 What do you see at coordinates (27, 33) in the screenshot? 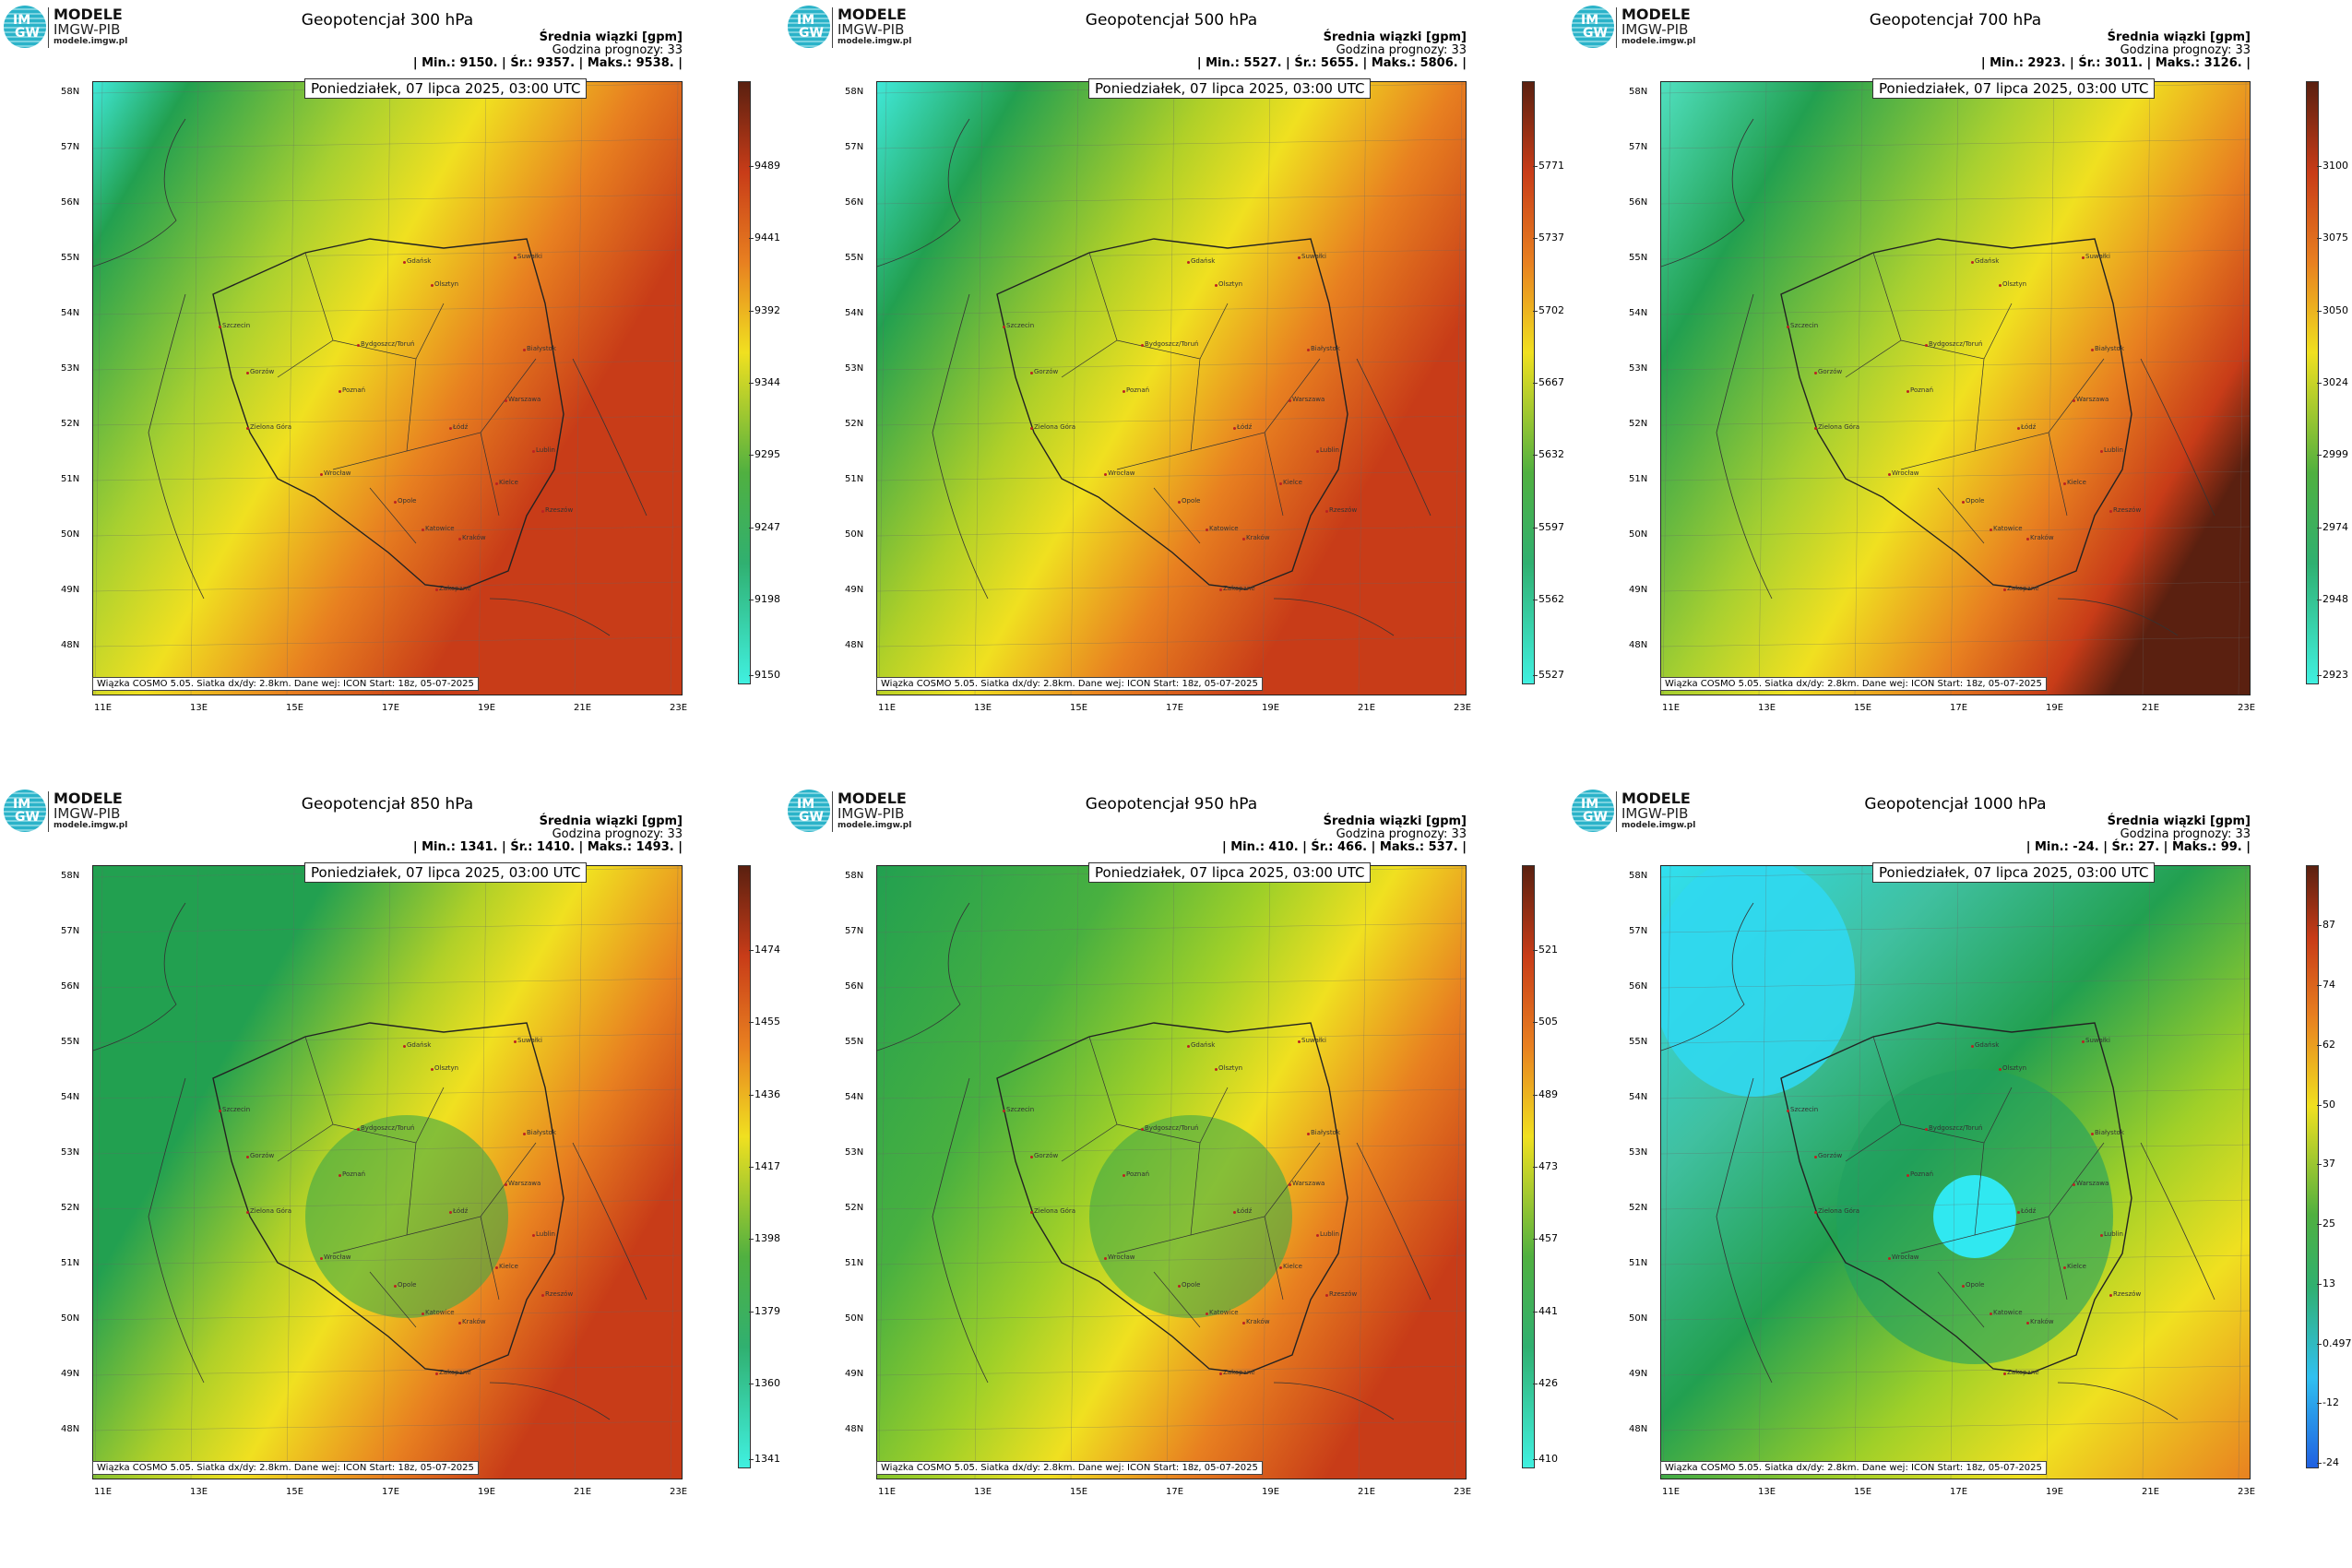
I see `logo-mark-bottom: GW` at bounding box center [27, 33].